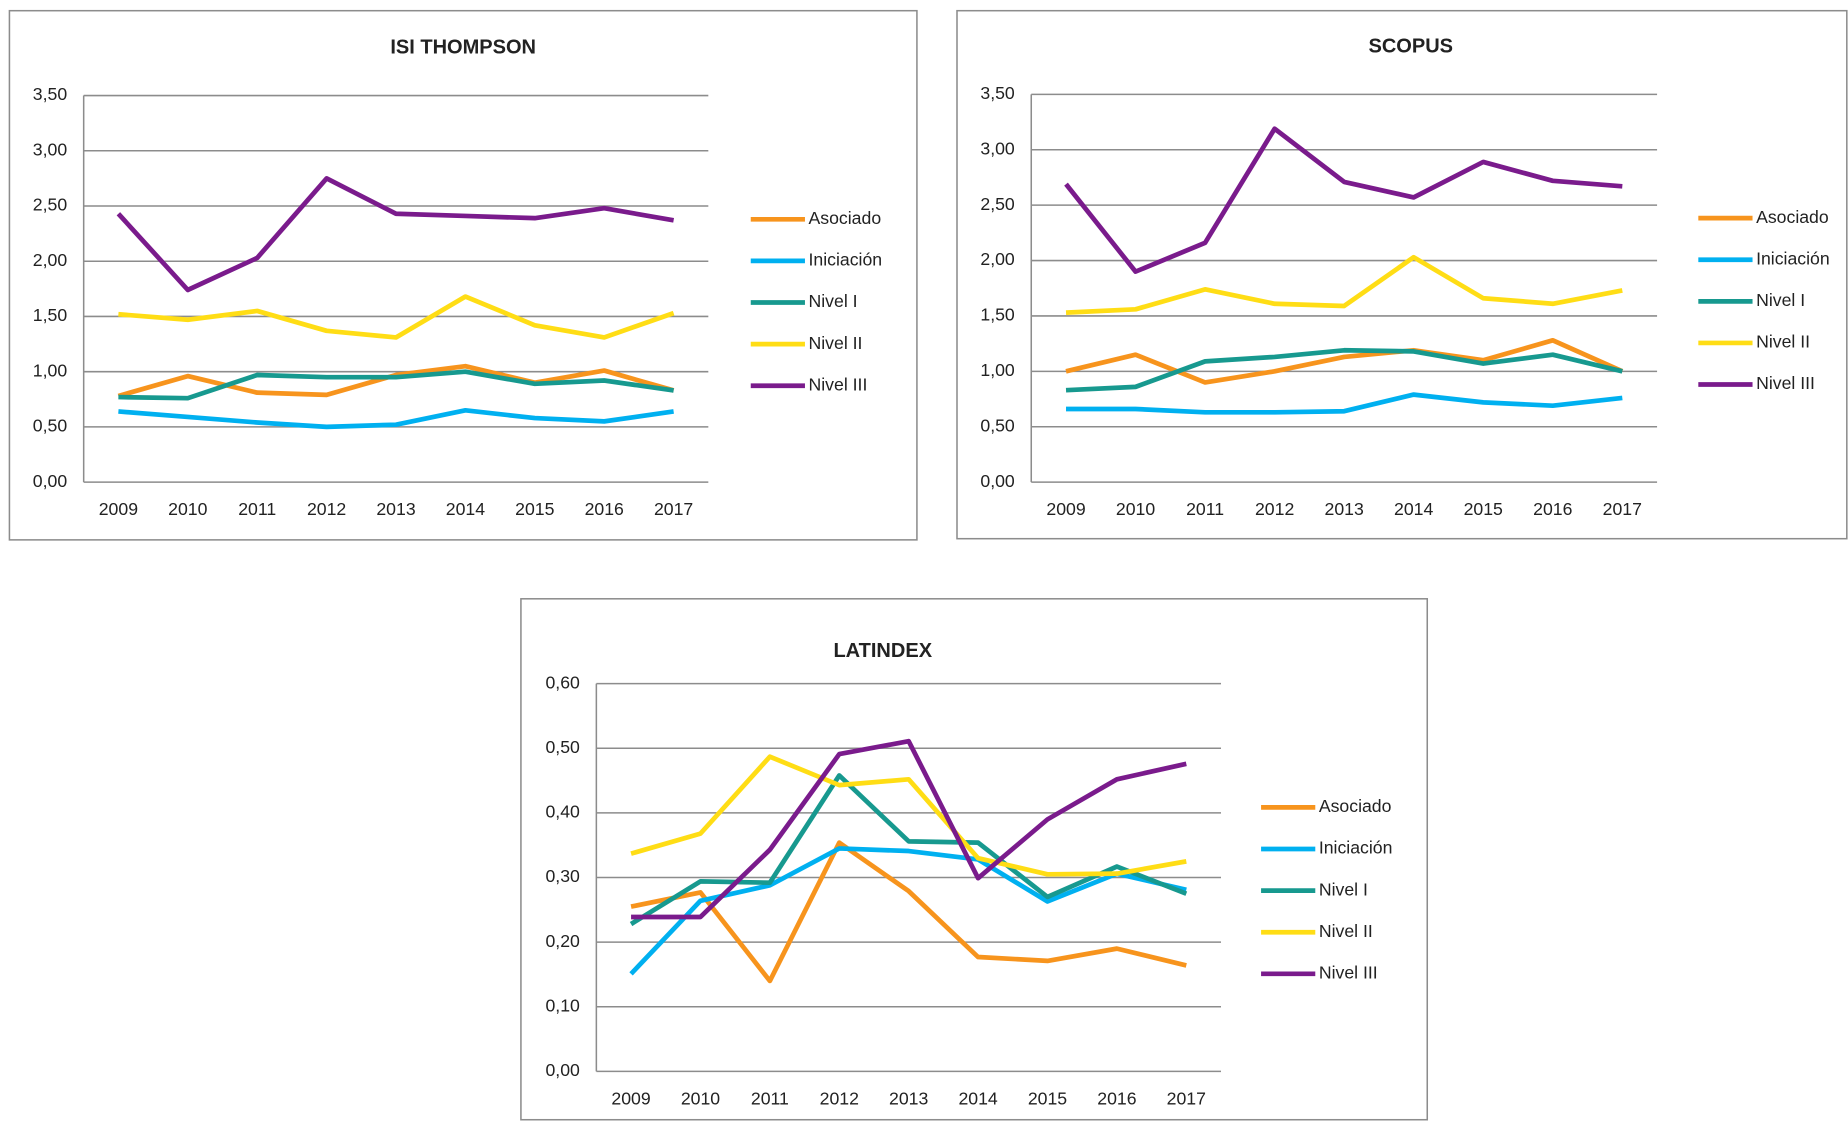 The width and height of the screenshot is (1848, 1121). Describe the element at coordinates (463, 48) in the screenshot. I see `chart-title: ISI THOMPSON` at that location.